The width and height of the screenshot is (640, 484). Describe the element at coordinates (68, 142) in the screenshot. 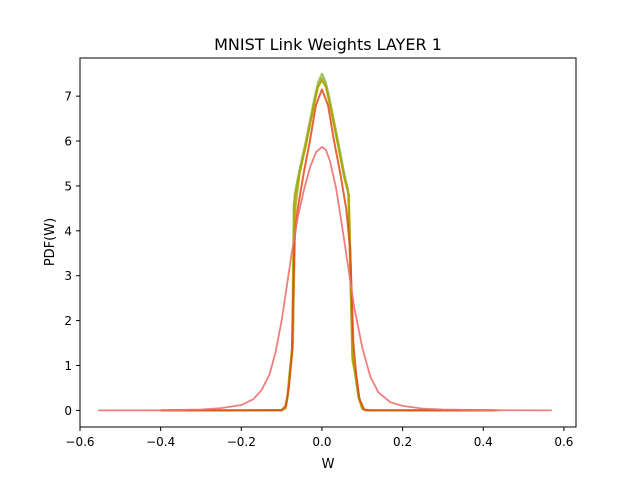

I see `y-tick-label: 6` at that location.